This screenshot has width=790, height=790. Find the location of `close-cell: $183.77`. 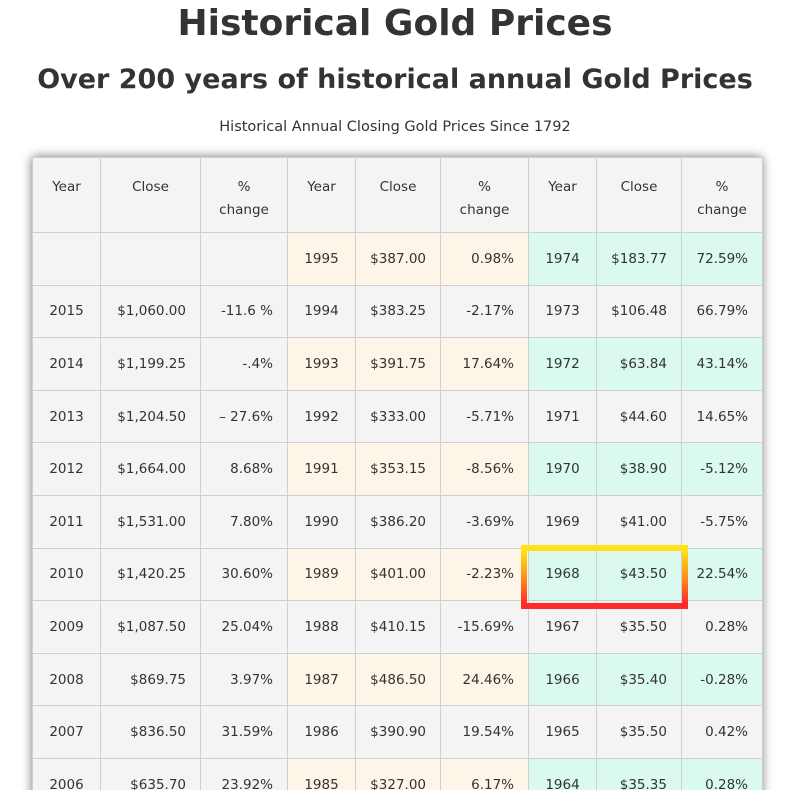

close-cell: $183.77 is located at coordinates (639, 259).